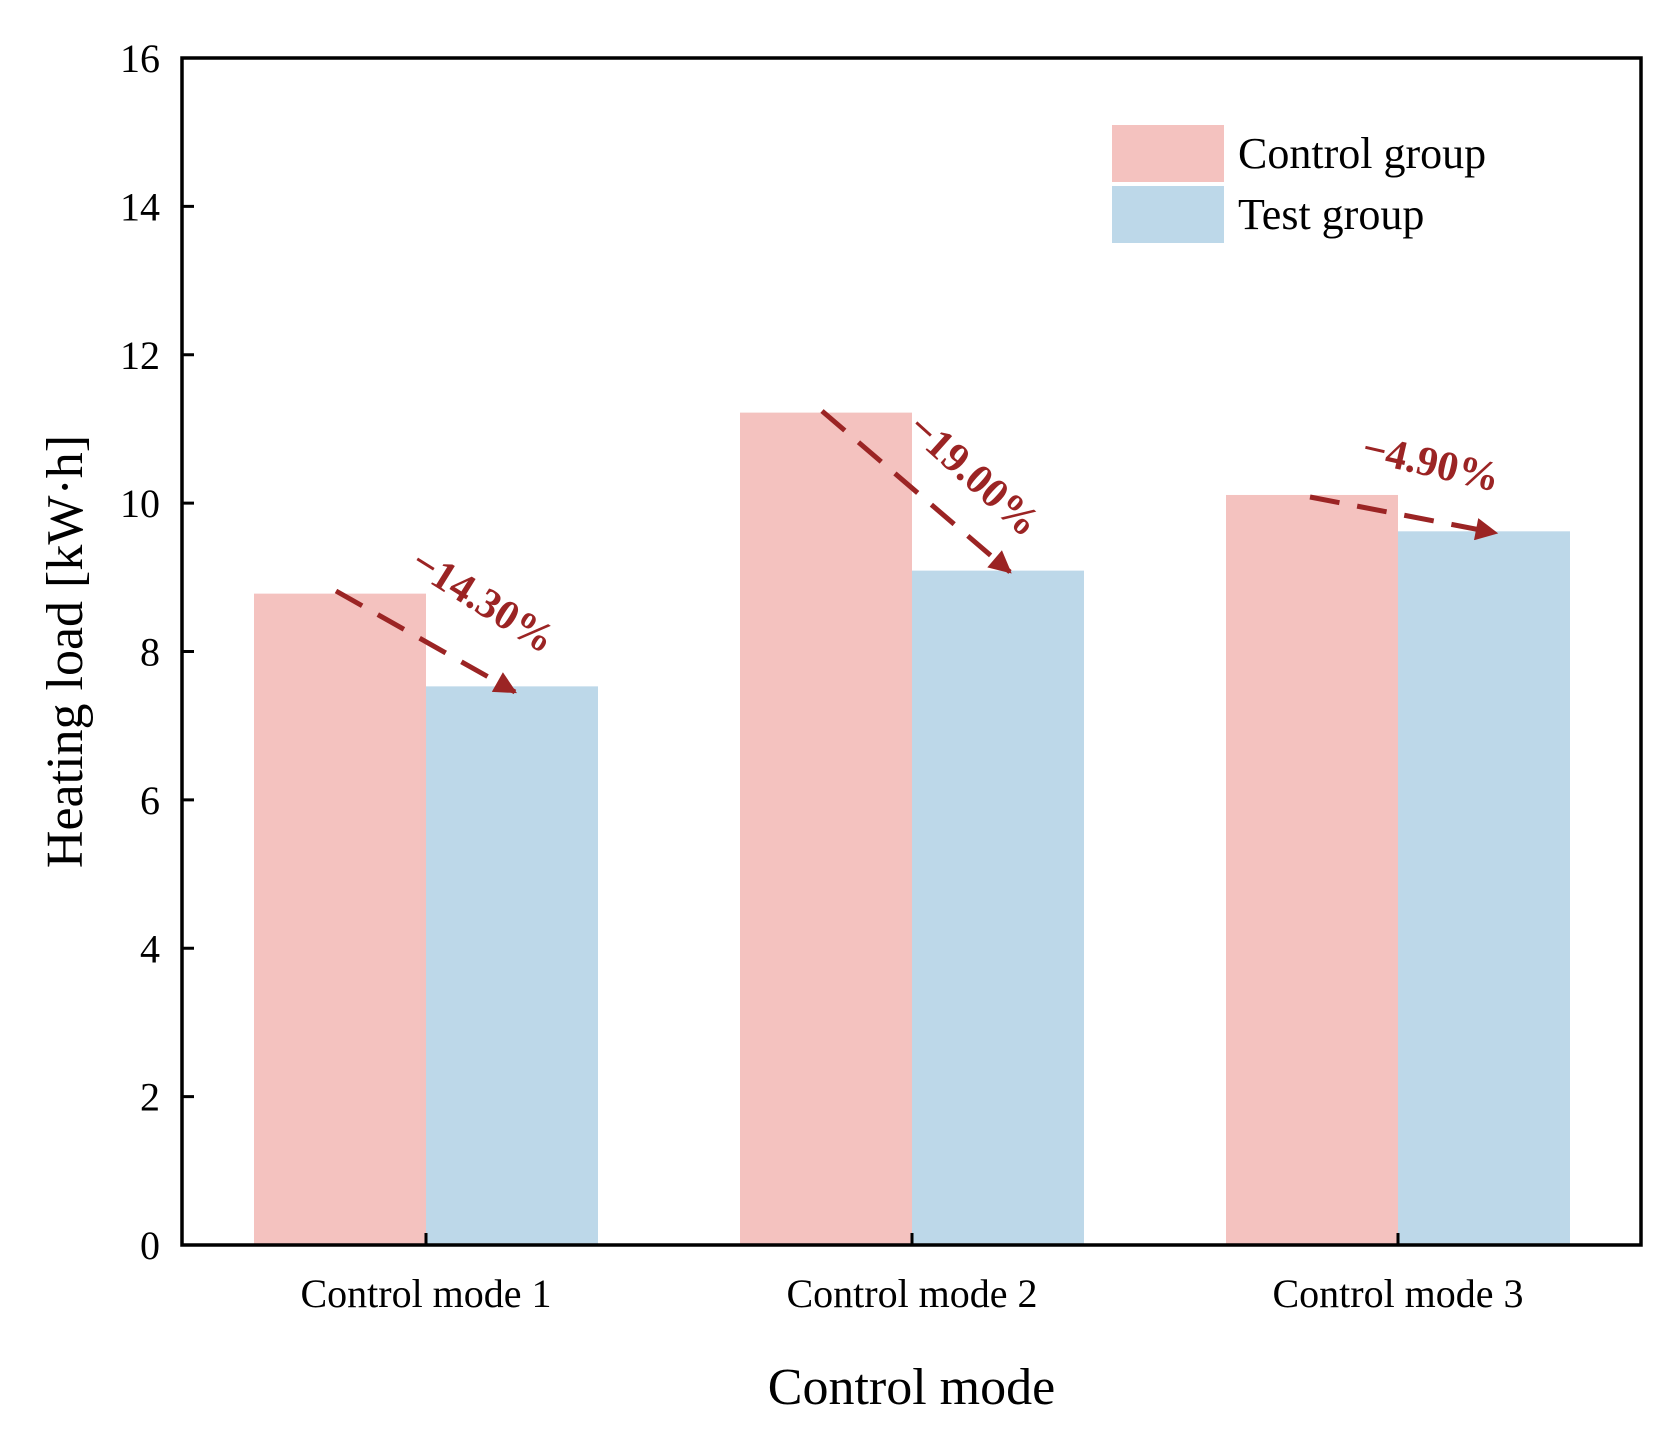 This screenshot has width=1671, height=1436. Describe the element at coordinates (140, 503) in the screenshot. I see `y-tick-label: 10` at that location.